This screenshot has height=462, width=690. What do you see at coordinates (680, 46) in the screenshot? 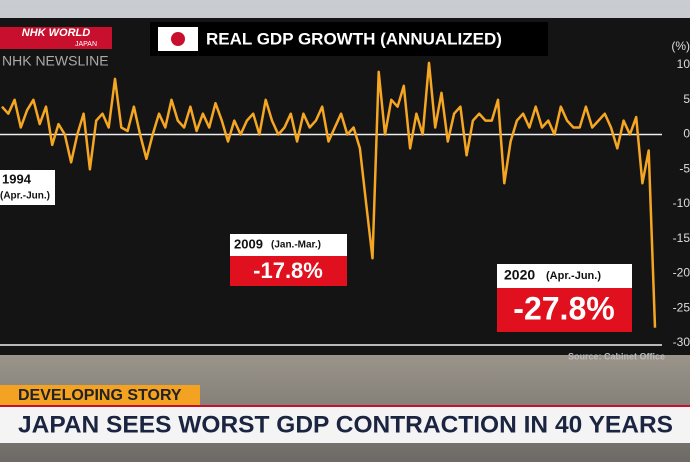
I see `y-axis-label: (%)` at bounding box center [680, 46].